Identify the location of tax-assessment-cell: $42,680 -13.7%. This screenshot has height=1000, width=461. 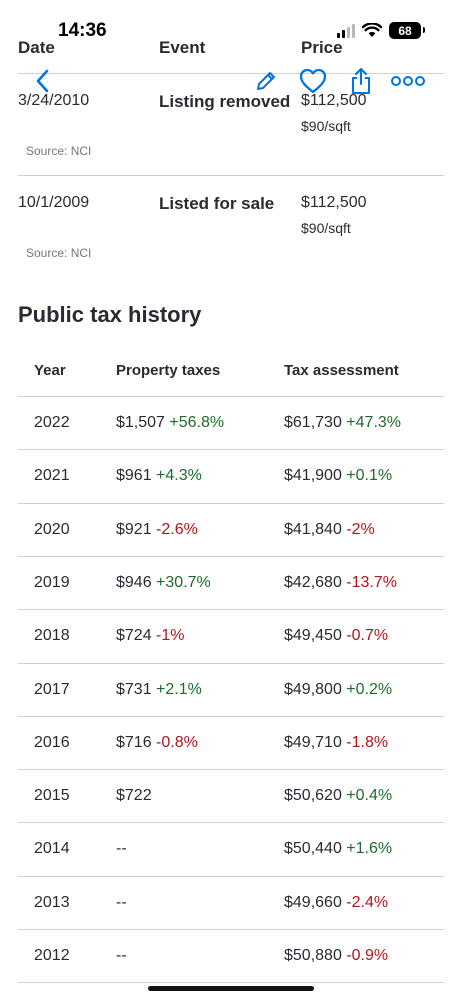
(340, 583).